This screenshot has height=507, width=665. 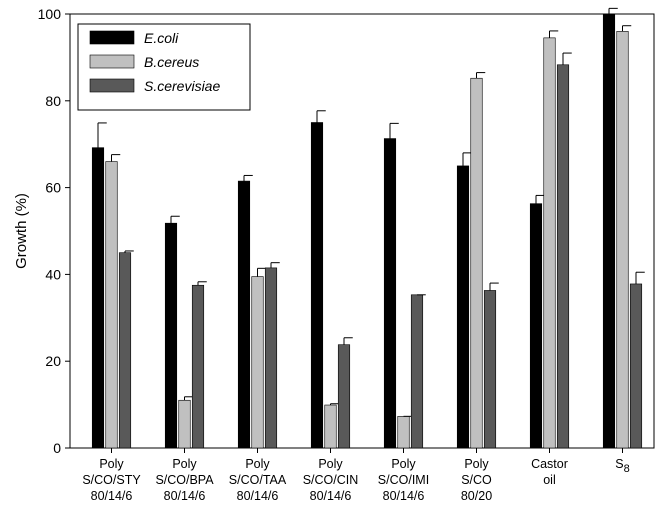 I want to click on x-tick-label: oil, so click(x=549, y=480).